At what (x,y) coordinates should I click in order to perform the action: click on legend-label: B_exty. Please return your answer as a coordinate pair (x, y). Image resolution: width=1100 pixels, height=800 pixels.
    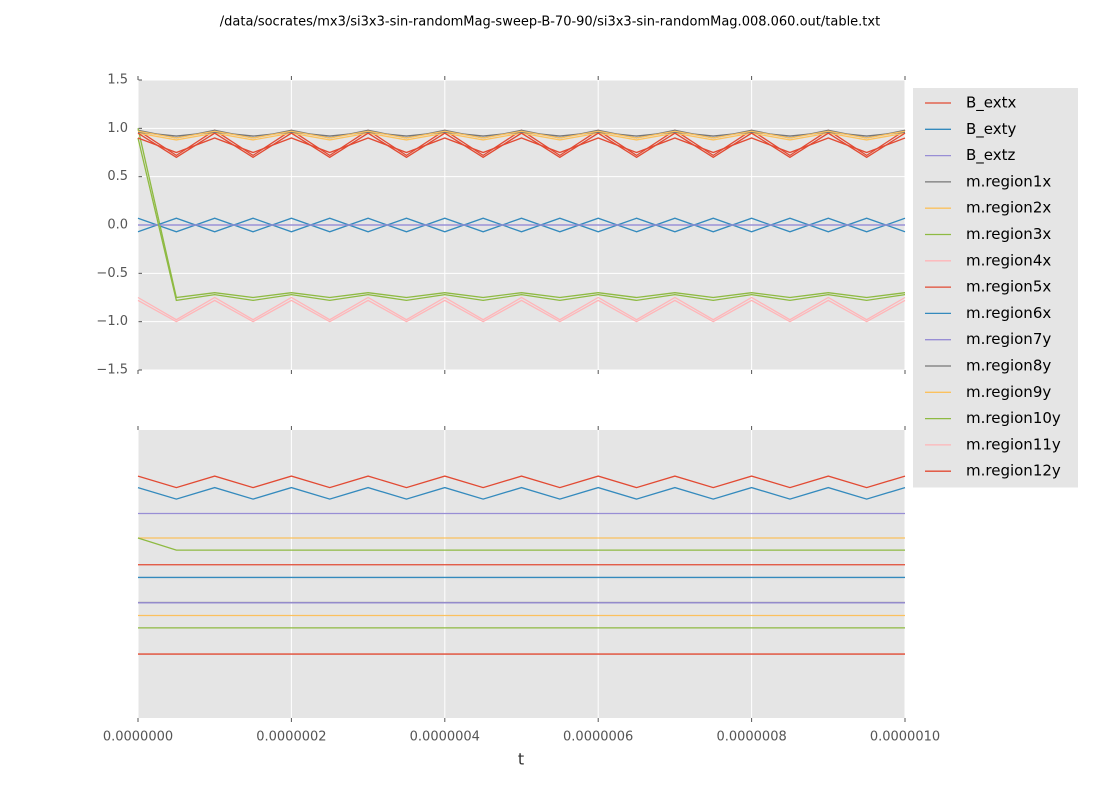
    Looking at the image, I should click on (991, 129).